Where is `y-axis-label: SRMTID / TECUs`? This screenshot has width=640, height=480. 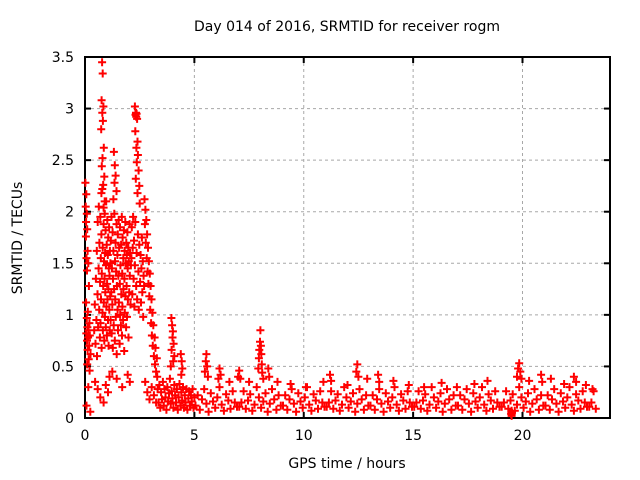
y-axis-label: SRMTID / TECUs is located at coordinates (18, 238).